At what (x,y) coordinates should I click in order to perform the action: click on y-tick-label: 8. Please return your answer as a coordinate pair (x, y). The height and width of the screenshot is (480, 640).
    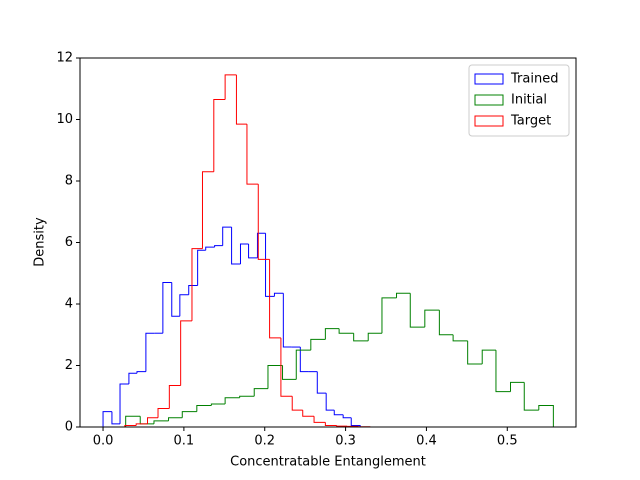
    Looking at the image, I should click on (69, 181).